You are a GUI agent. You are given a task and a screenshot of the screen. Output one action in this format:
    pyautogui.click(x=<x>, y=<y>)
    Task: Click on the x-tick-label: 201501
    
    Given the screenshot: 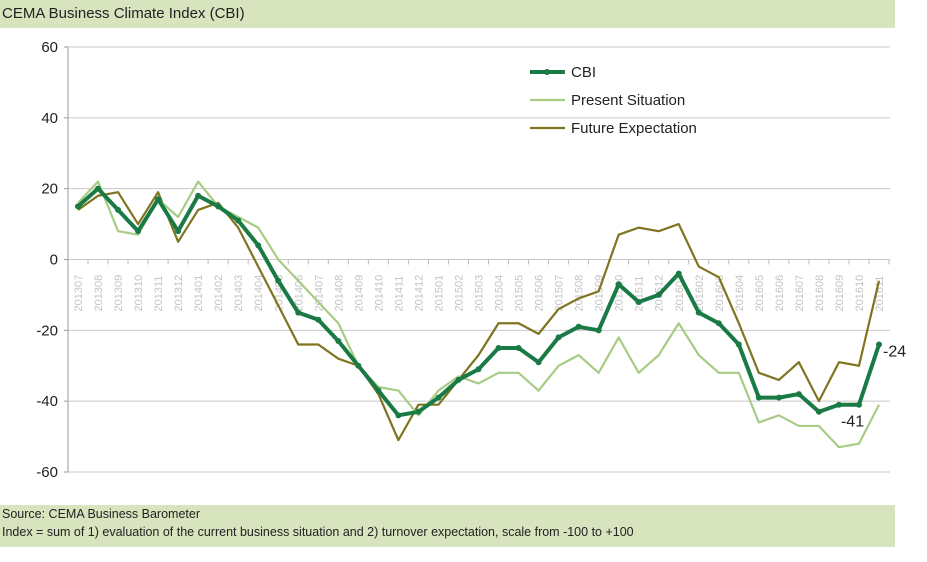 What is the action you would take?
    pyautogui.click(x=439, y=293)
    